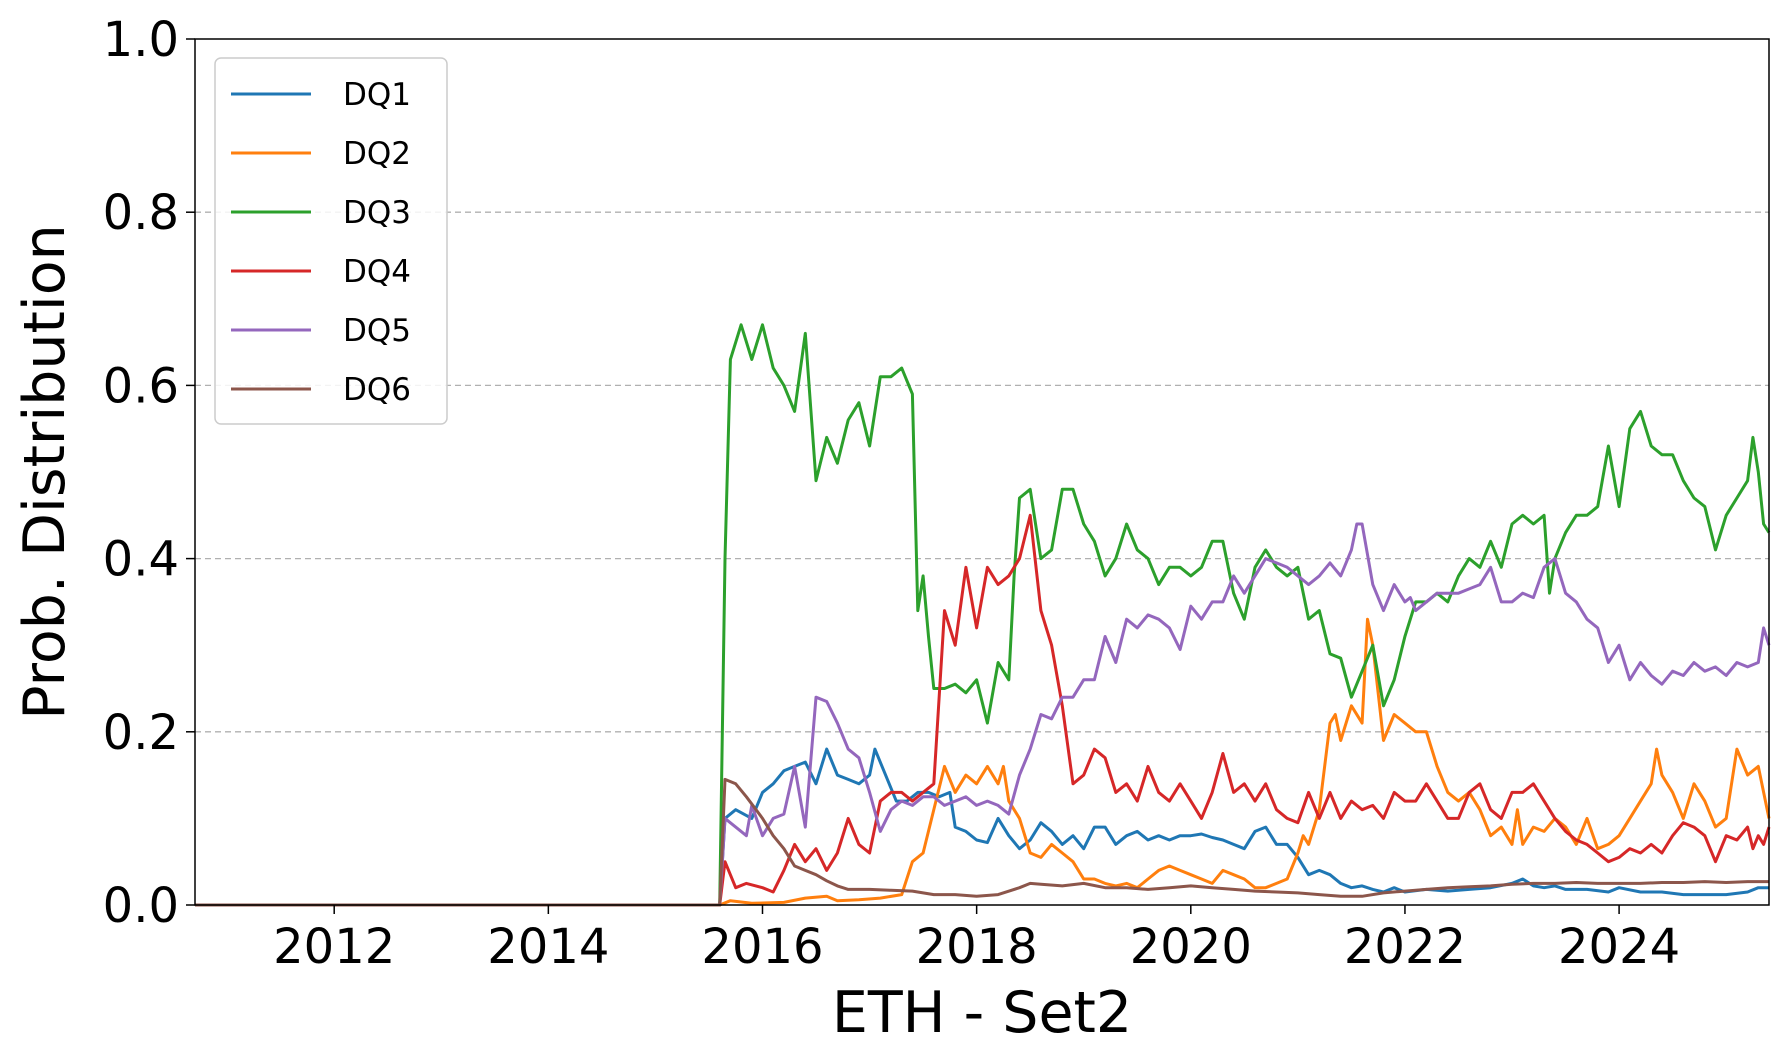  Describe the element at coordinates (141, 386) in the screenshot. I see `y-tick-label: 0.6` at that location.